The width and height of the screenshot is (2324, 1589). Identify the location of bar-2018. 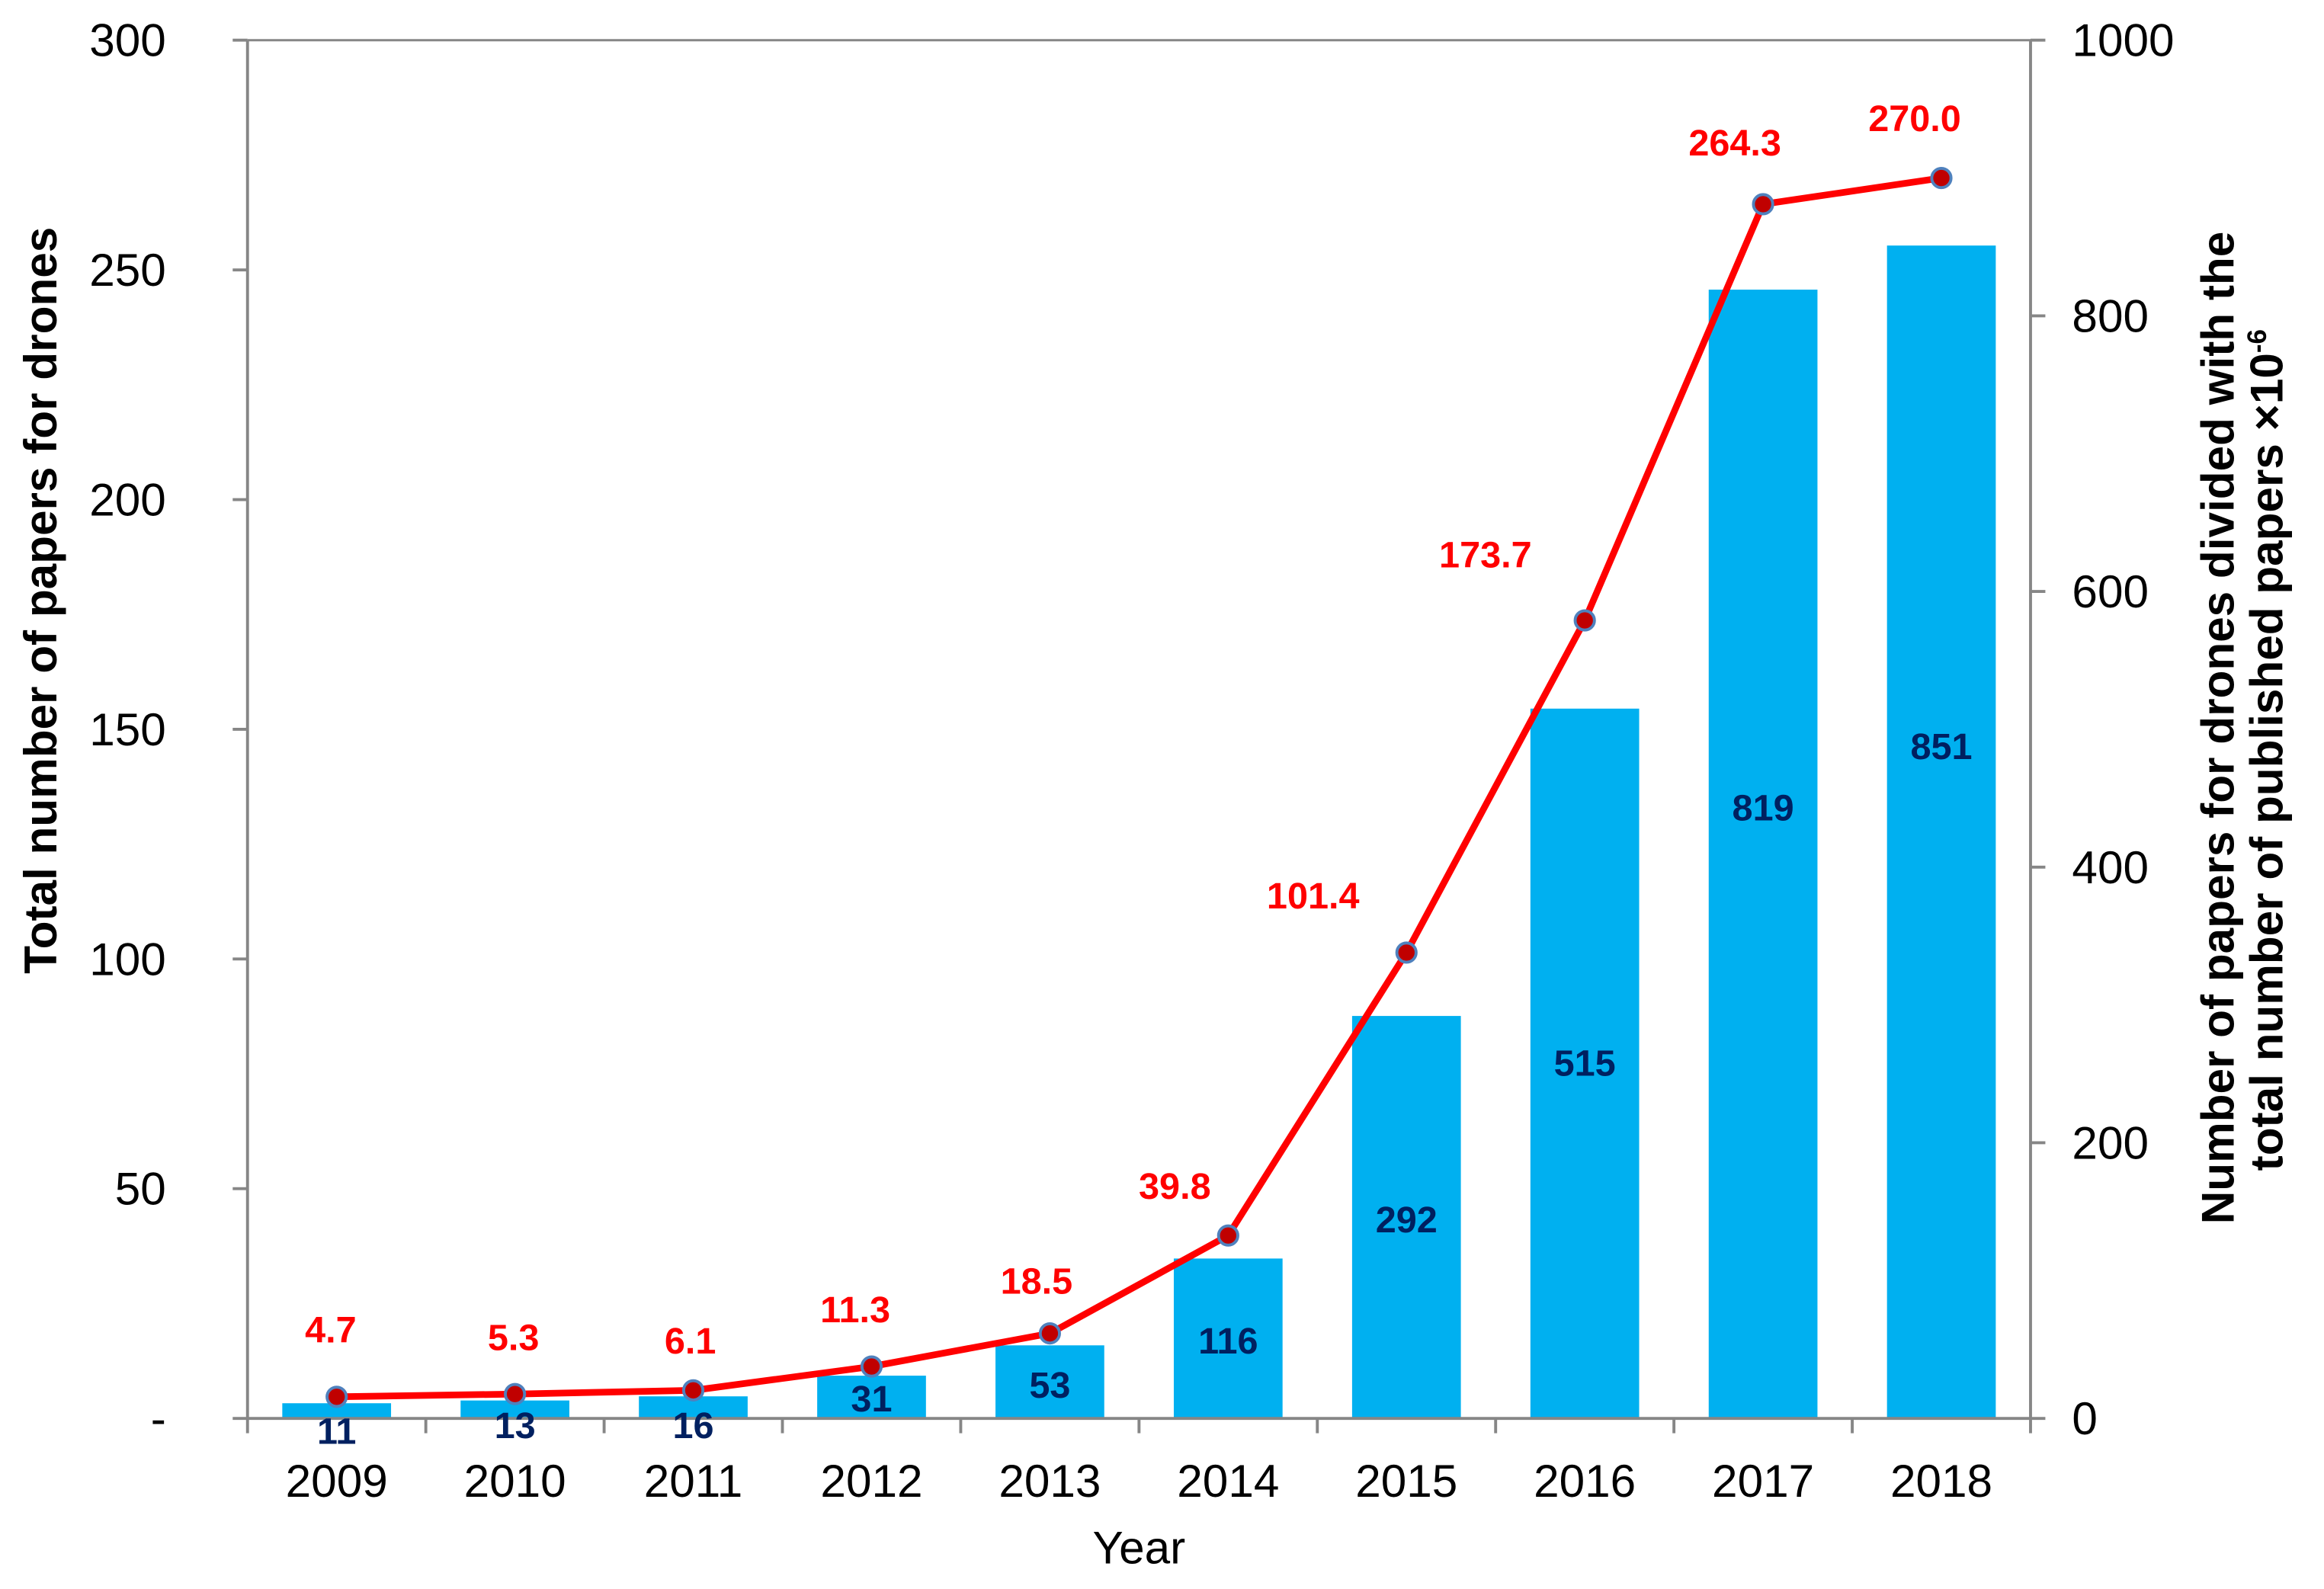
(1941, 832).